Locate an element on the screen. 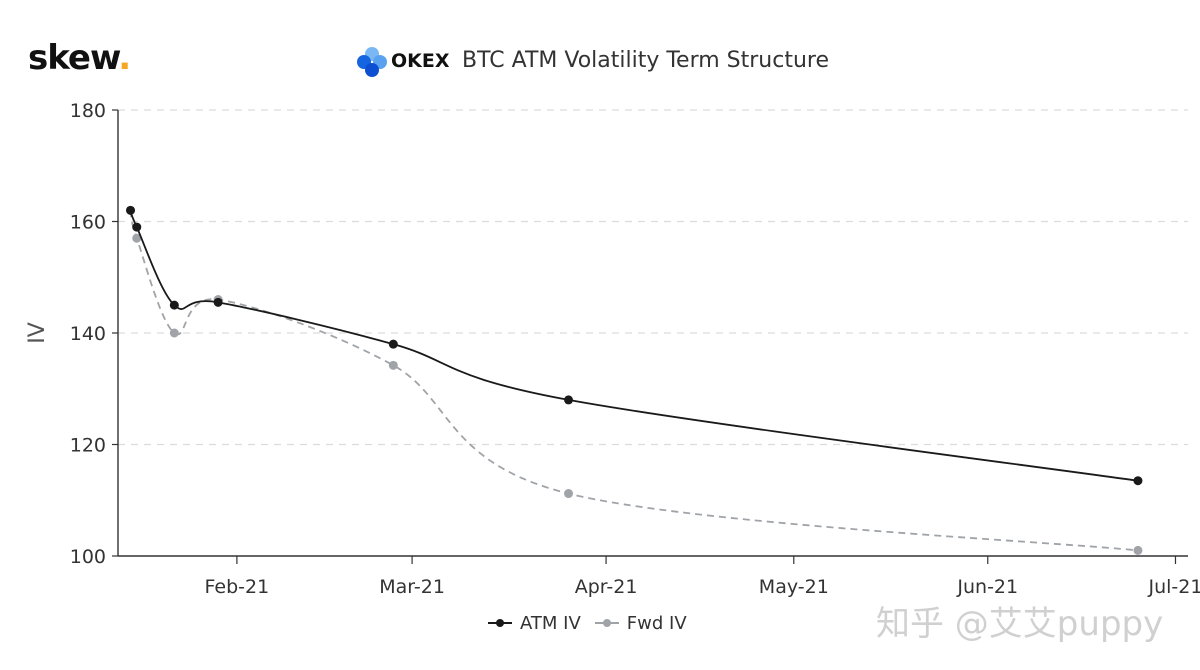  okex-logo-icon is located at coordinates (372, 62).